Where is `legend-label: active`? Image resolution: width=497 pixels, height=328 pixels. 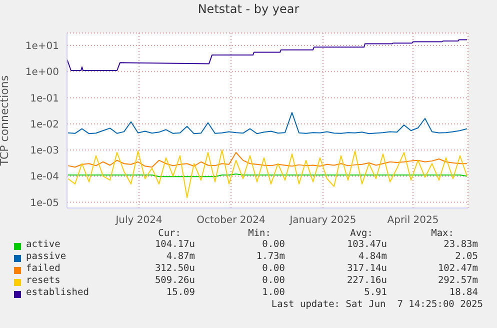
legend-label: active is located at coordinates (43, 244).